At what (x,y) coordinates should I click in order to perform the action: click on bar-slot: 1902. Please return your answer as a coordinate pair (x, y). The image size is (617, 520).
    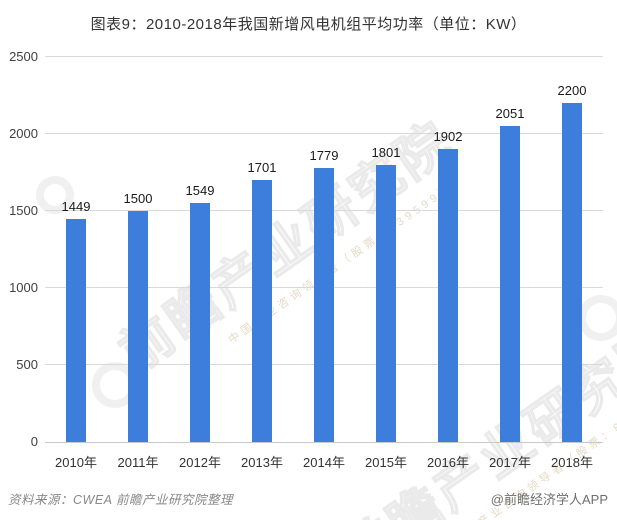
    Looking at the image, I should click on (448, 249).